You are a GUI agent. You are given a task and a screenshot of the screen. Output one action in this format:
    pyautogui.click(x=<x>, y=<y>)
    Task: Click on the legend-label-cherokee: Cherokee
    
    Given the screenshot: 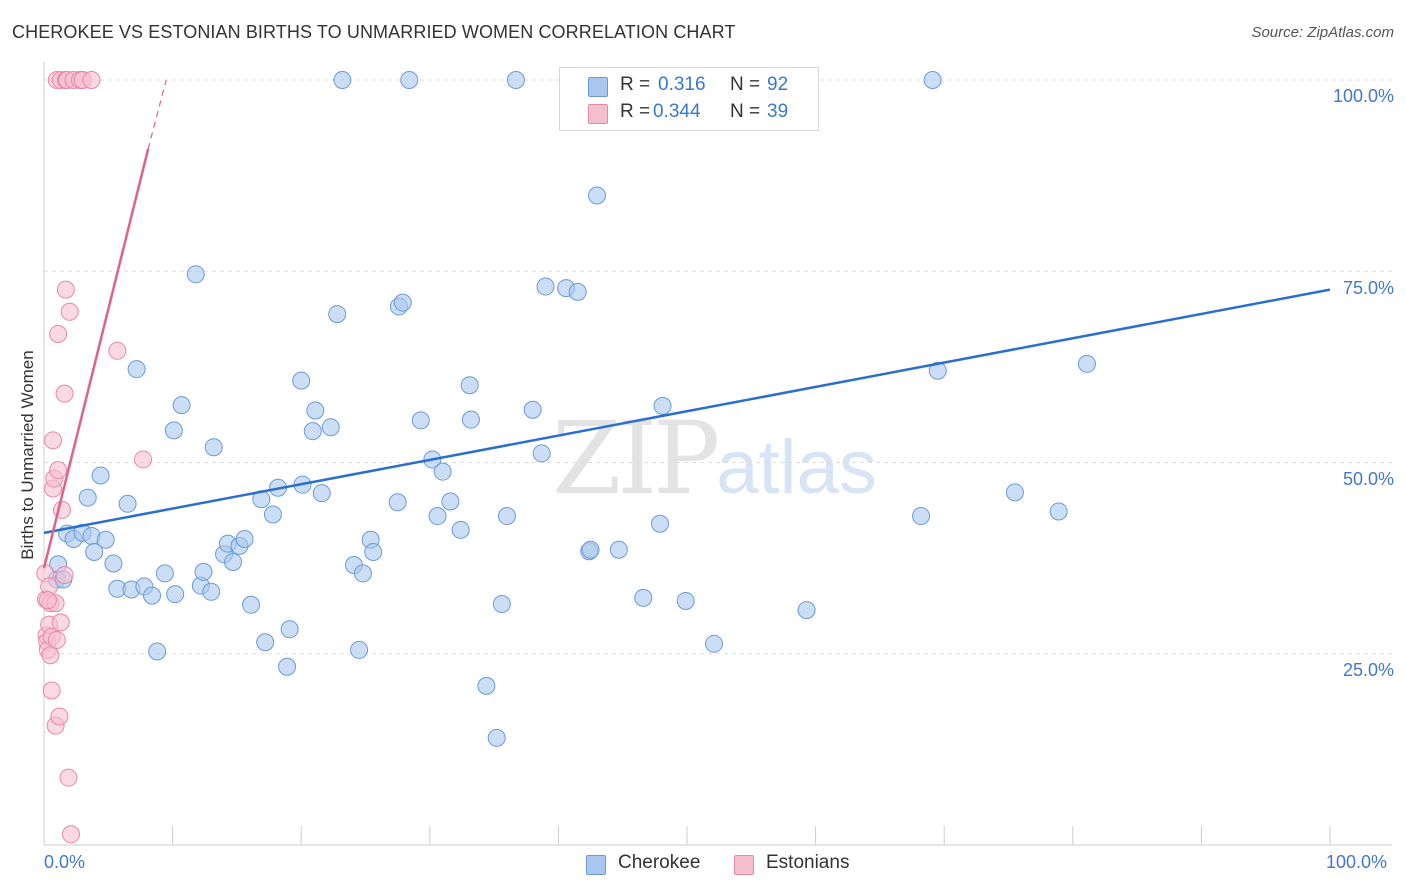 What is the action you would take?
    pyautogui.click(x=659, y=862)
    